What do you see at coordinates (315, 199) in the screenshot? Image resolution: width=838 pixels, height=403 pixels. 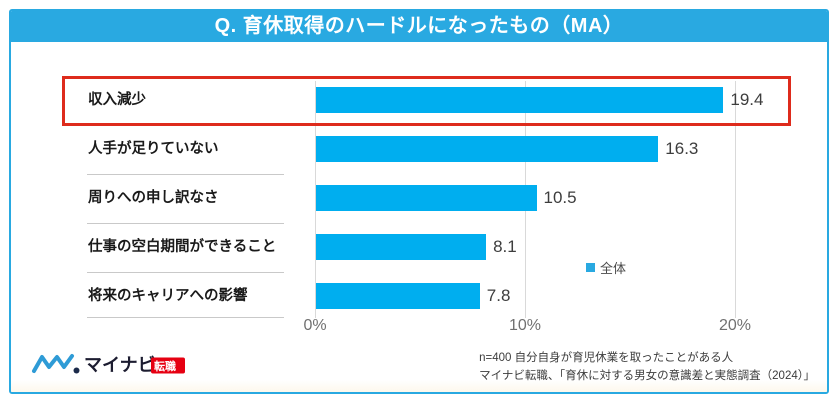 I see `gridline-0pct` at bounding box center [315, 199].